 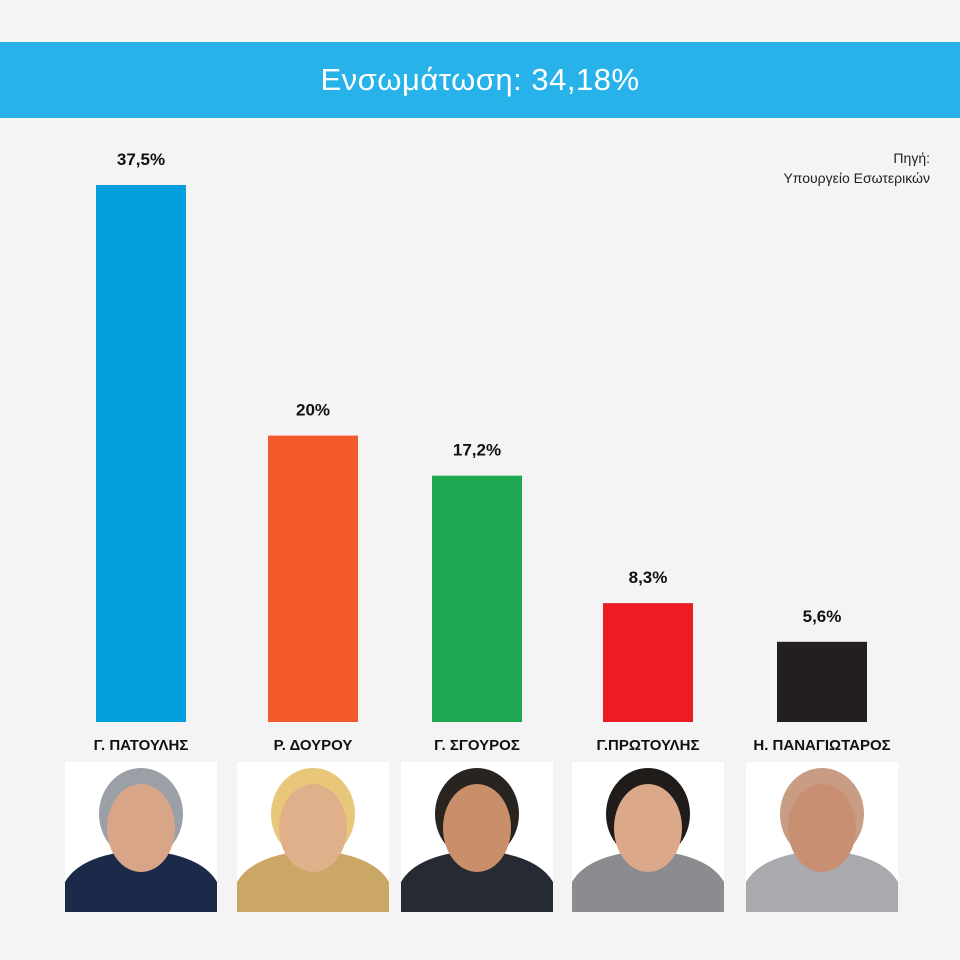 I want to click on title-banner: Ενσωμάτωση: 34,18%, so click(x=480, y=80).